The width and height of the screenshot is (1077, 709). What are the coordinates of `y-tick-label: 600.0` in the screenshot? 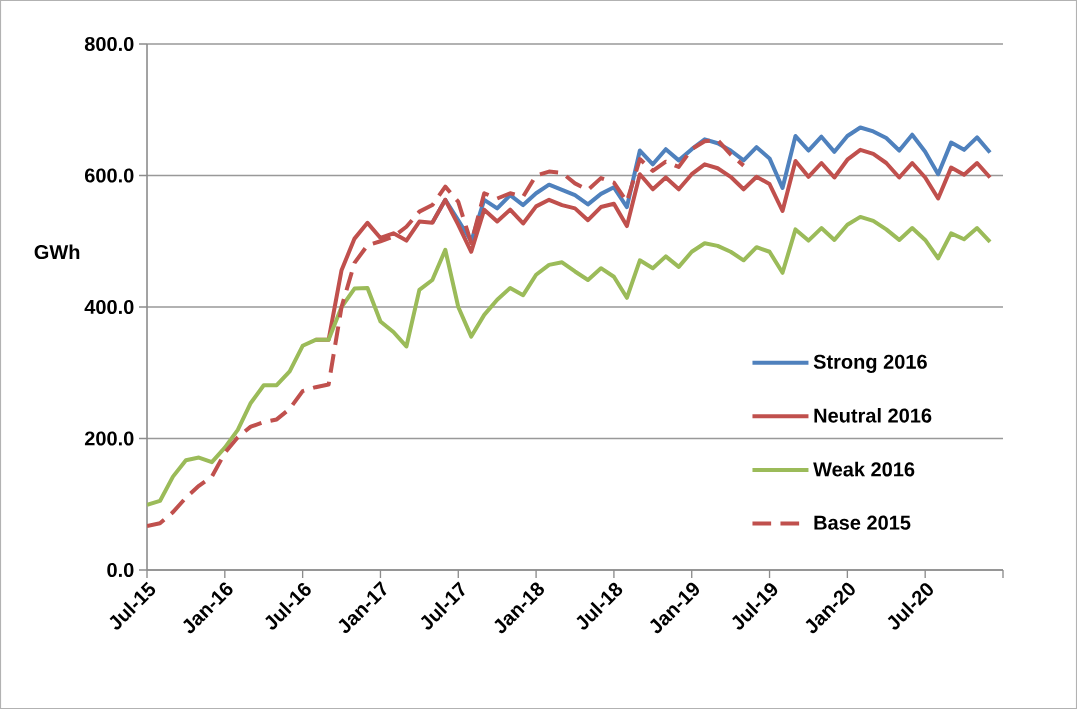 It's located at (109, 175).